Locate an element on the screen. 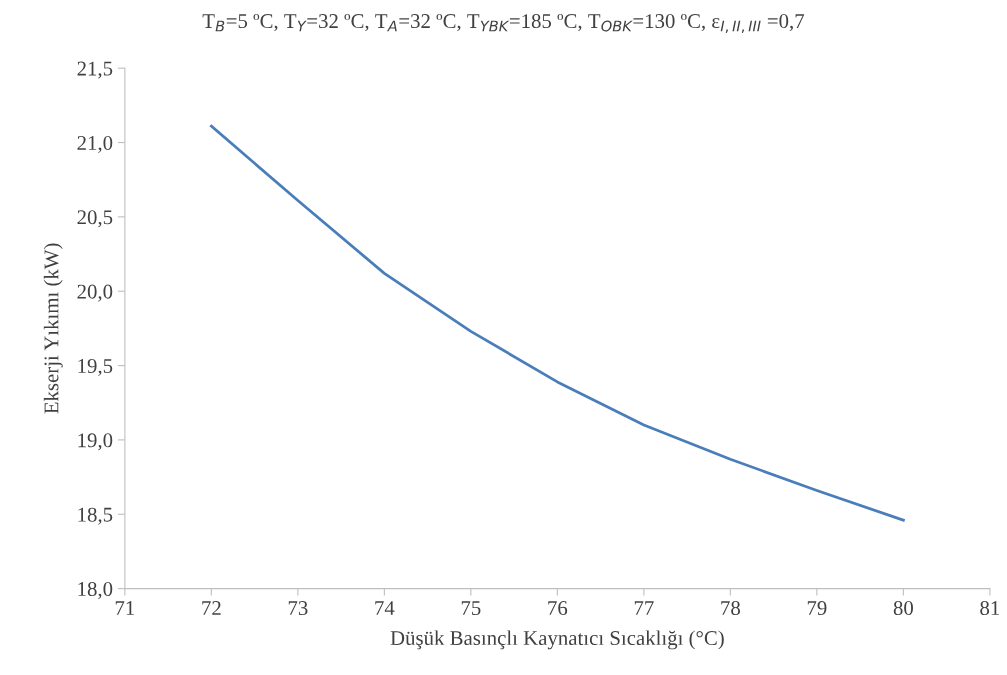 The image size is (1007, 675). y-tick-label: 20,0 is located at coordinates (95, 293).